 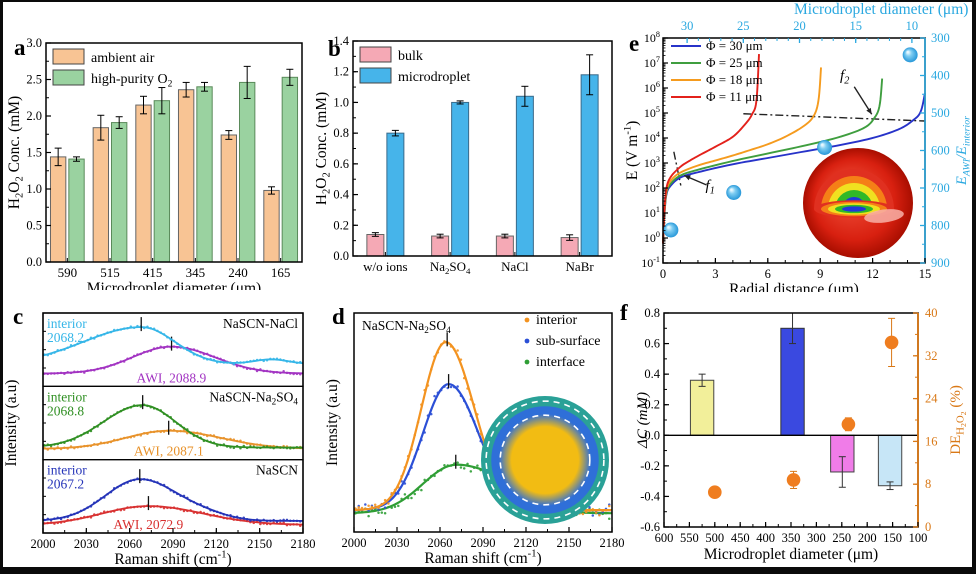 What do you see at coordinates (634, 43) in the screenshot?
I see `panel-e-label: e` at bounding box center [634, 43].